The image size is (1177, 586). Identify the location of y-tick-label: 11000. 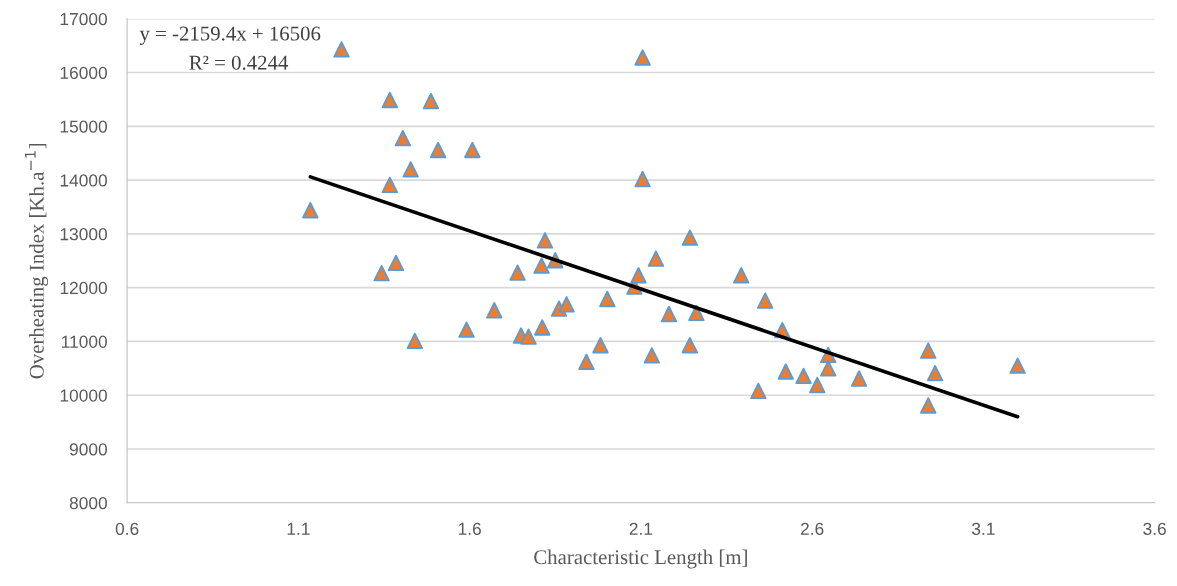
(84, 341).